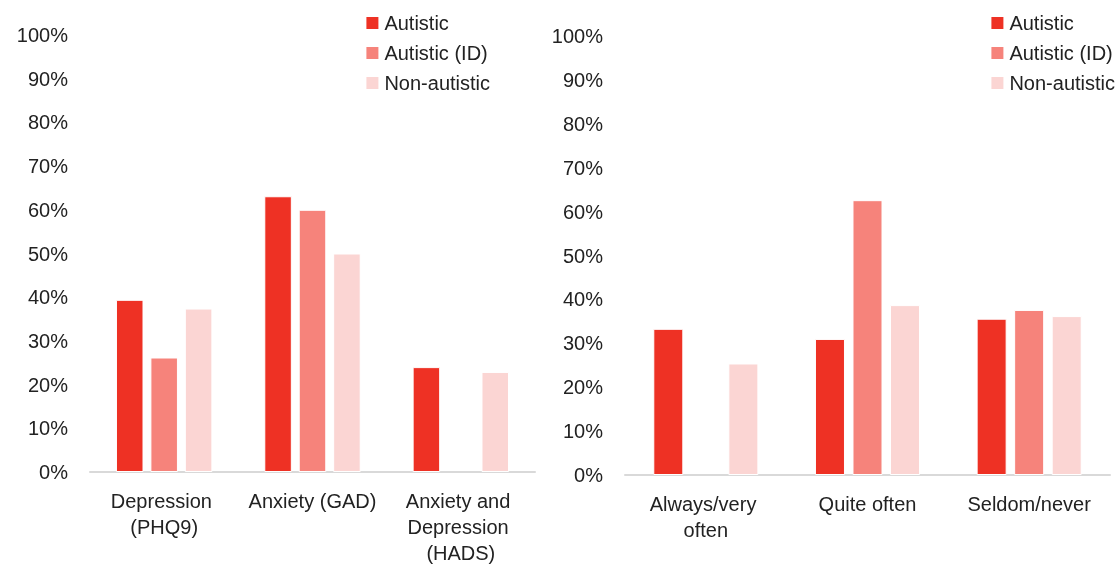  What do you see at coordinates (164, 514) in the screenshot?
I see `x-tick-label: Depression (PHQ9)` at bounding box center [164, 514].